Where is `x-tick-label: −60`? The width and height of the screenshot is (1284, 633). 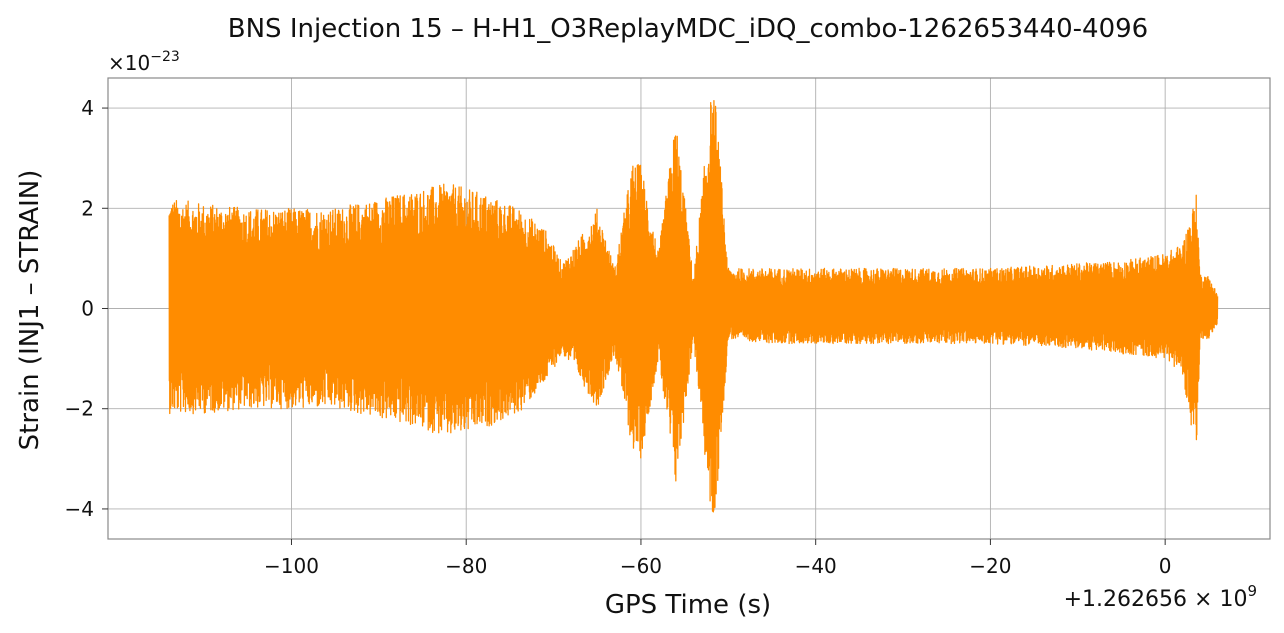
x-tick-label: −60 is located at coordinates (641, 566).